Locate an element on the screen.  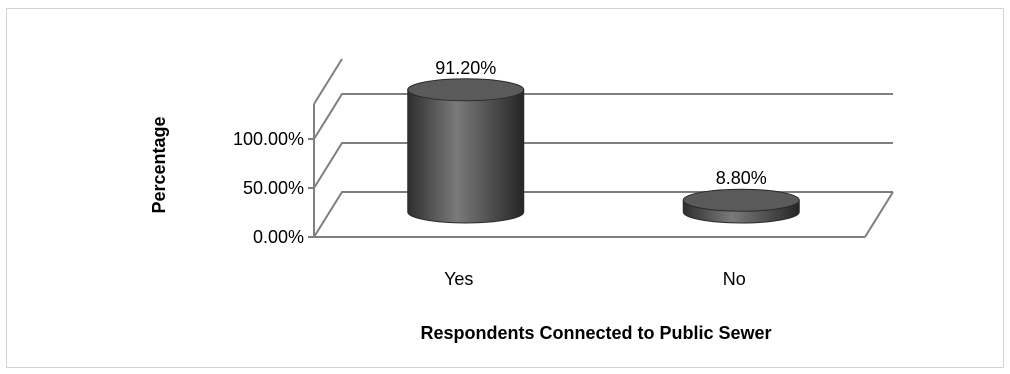
y-axis-title: Percentage is located at coordinates (159, 164).